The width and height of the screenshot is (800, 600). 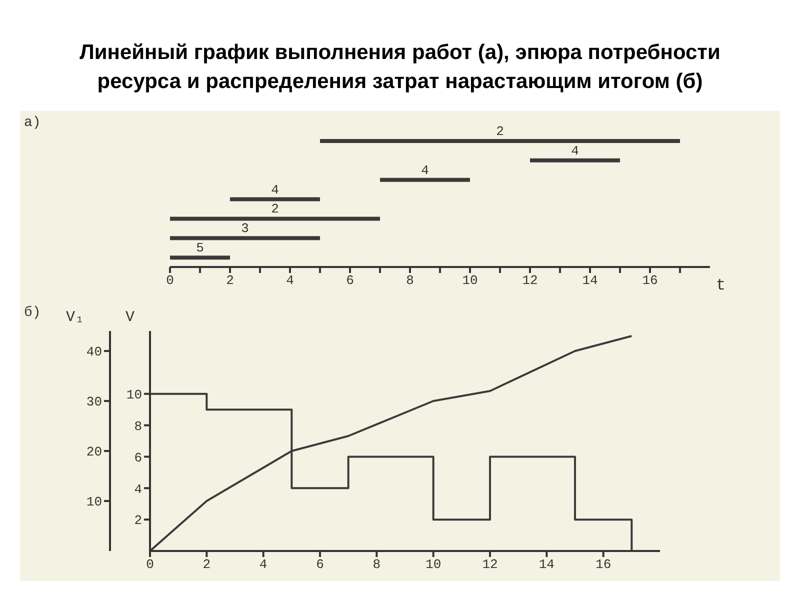 I want to click on annotation: 3, so click(x=245, y=228).